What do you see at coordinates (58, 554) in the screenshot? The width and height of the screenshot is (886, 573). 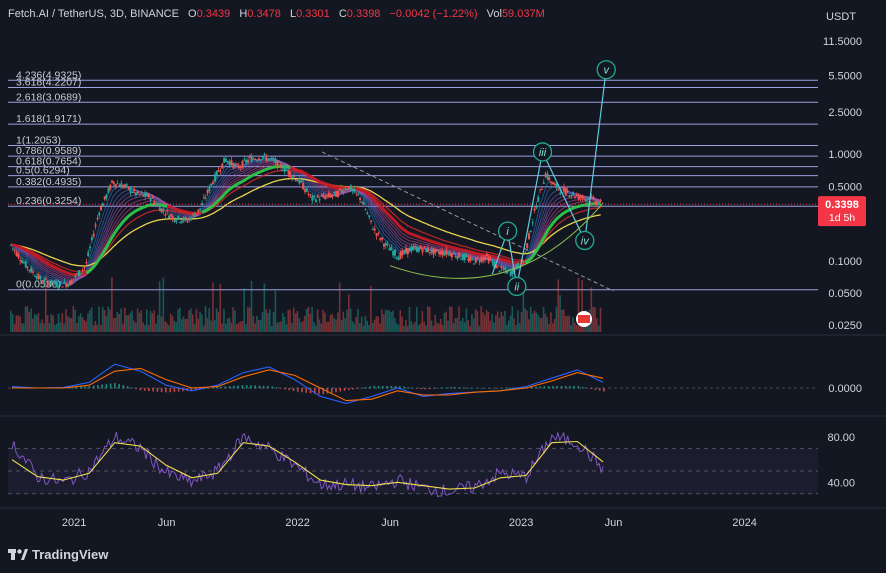 I see `tradingview-logo: TradingView` at bounding box center [58, 554].